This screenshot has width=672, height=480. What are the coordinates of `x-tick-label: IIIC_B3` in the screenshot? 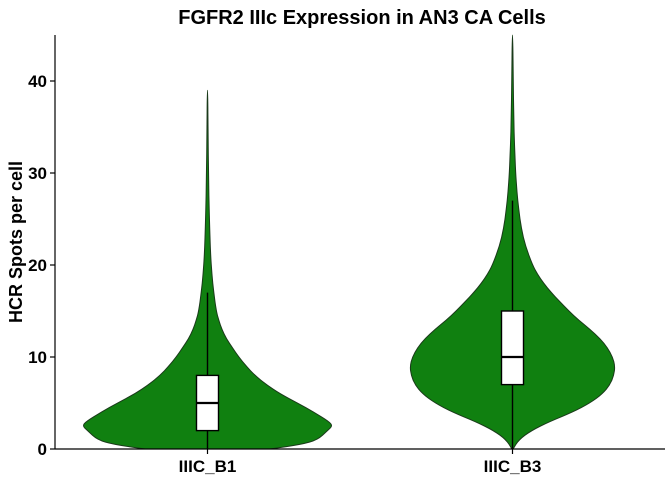 It's located at (513, 466).